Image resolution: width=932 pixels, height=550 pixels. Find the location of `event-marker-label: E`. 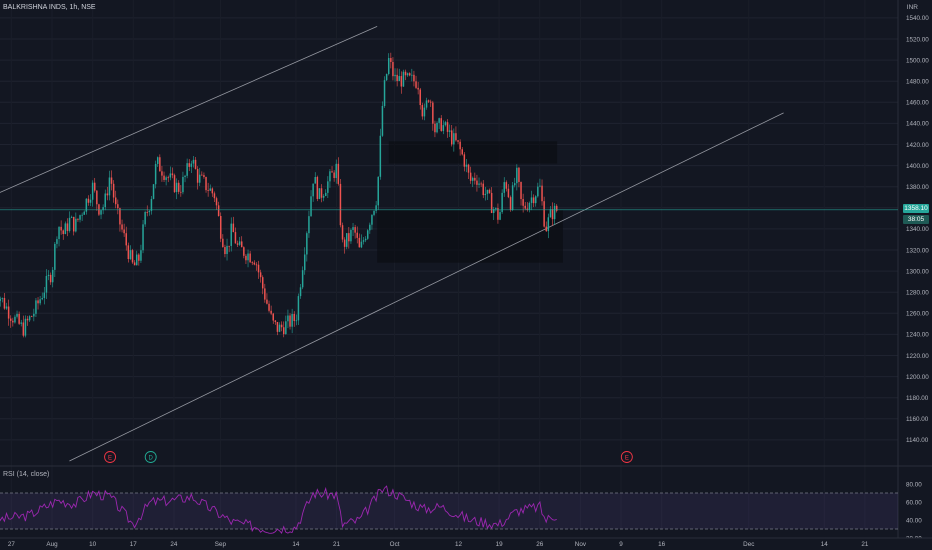

event-marker-label: E is located at coordinates (627, 458).